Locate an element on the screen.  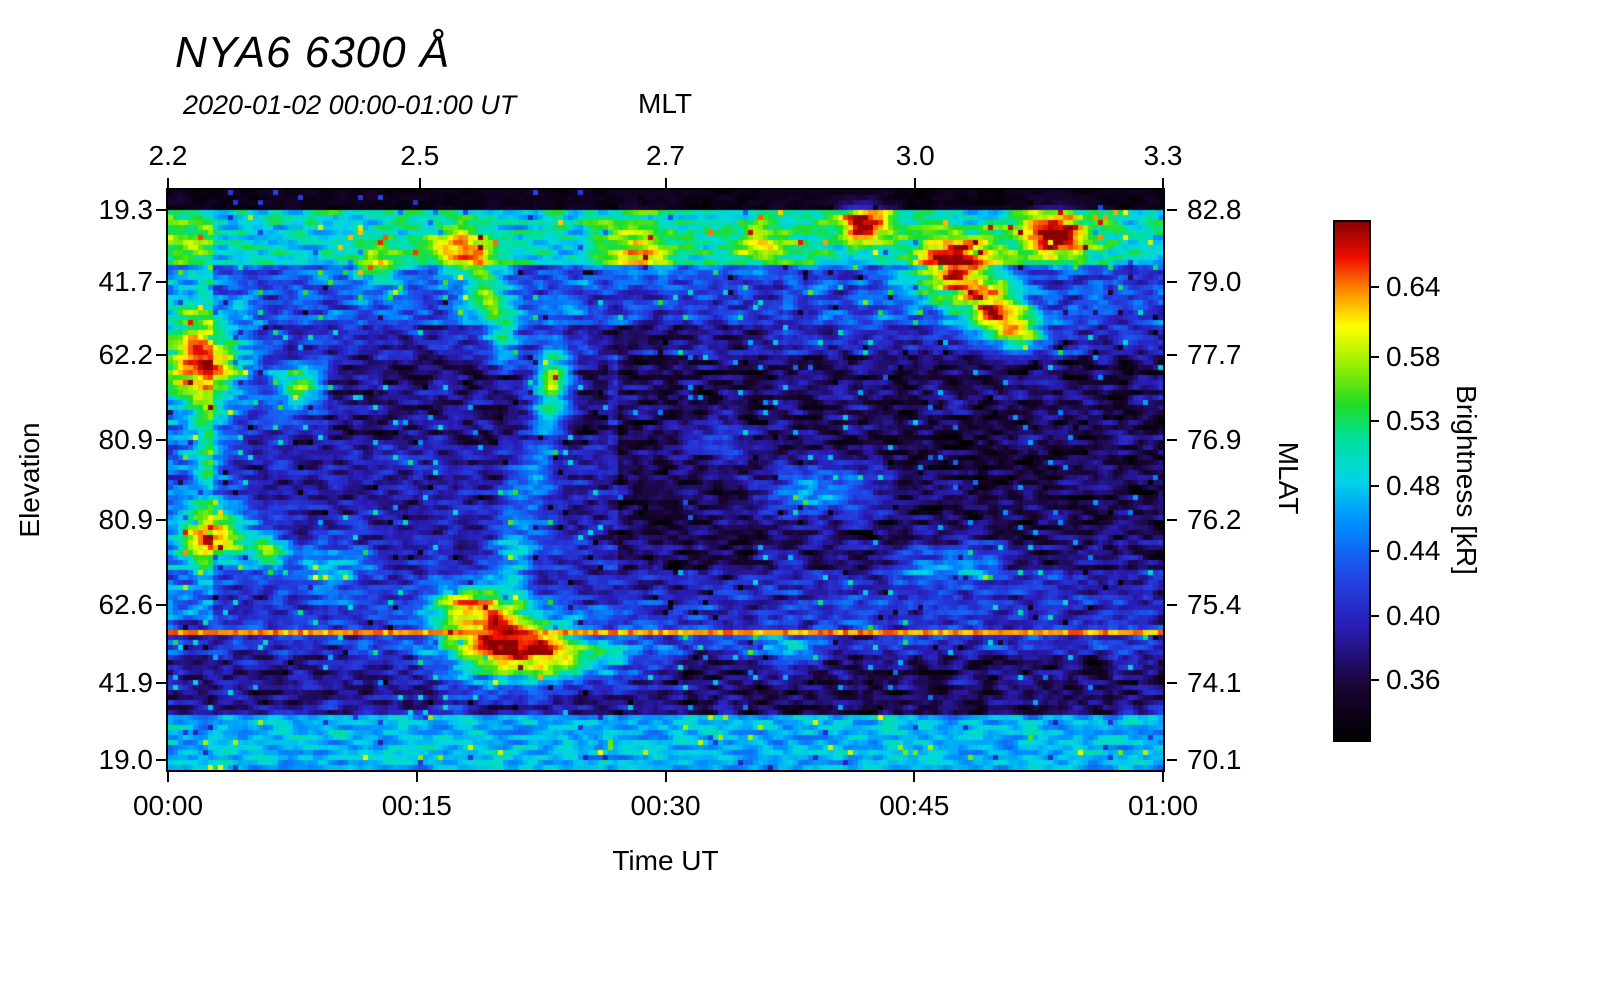
chart-subtitle: 2020-01-02 00:00-01:00 UT is located at coordinates (350, 105).